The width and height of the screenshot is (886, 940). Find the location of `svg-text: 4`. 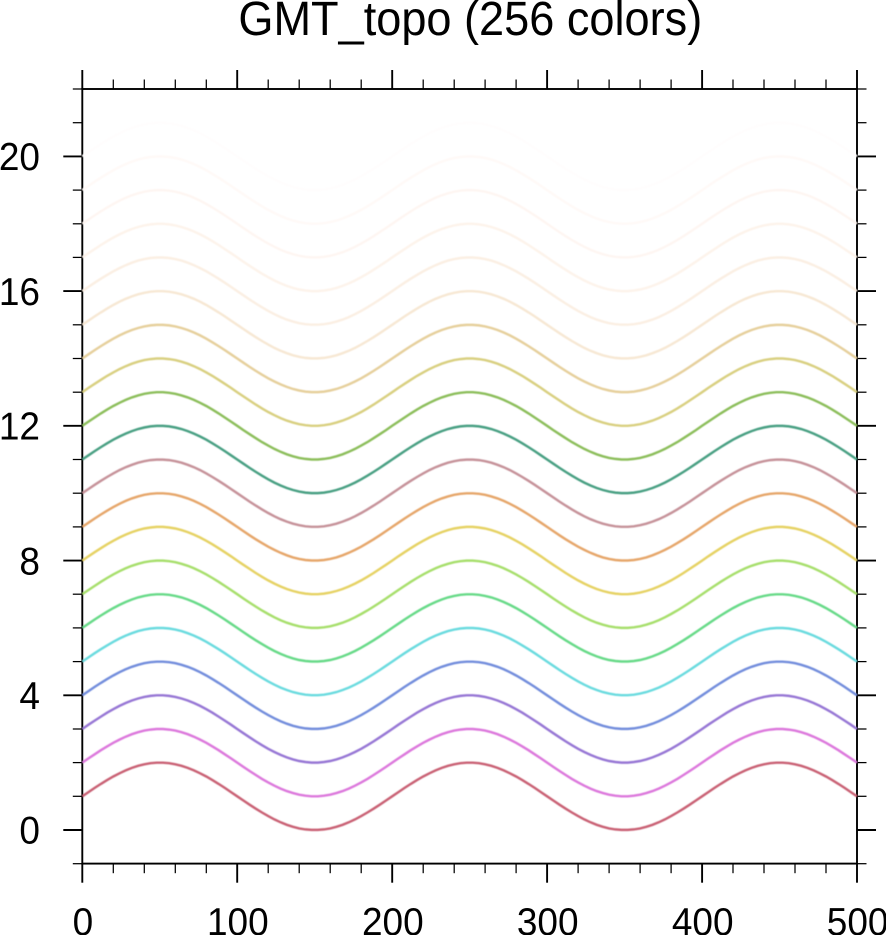

svg-text: 4 is located at coordinates (29, 695).